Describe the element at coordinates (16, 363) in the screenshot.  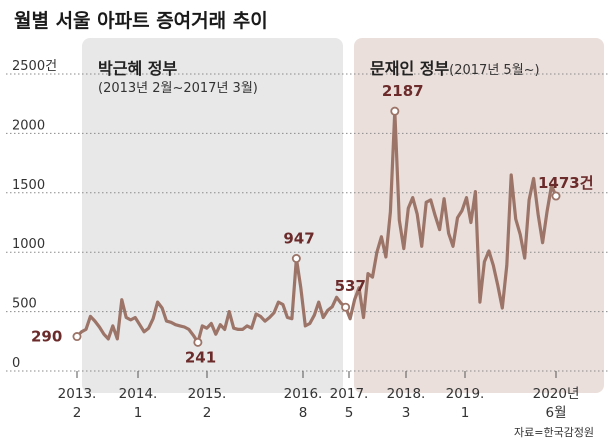
I see `y-tick-label: 0` at that location.